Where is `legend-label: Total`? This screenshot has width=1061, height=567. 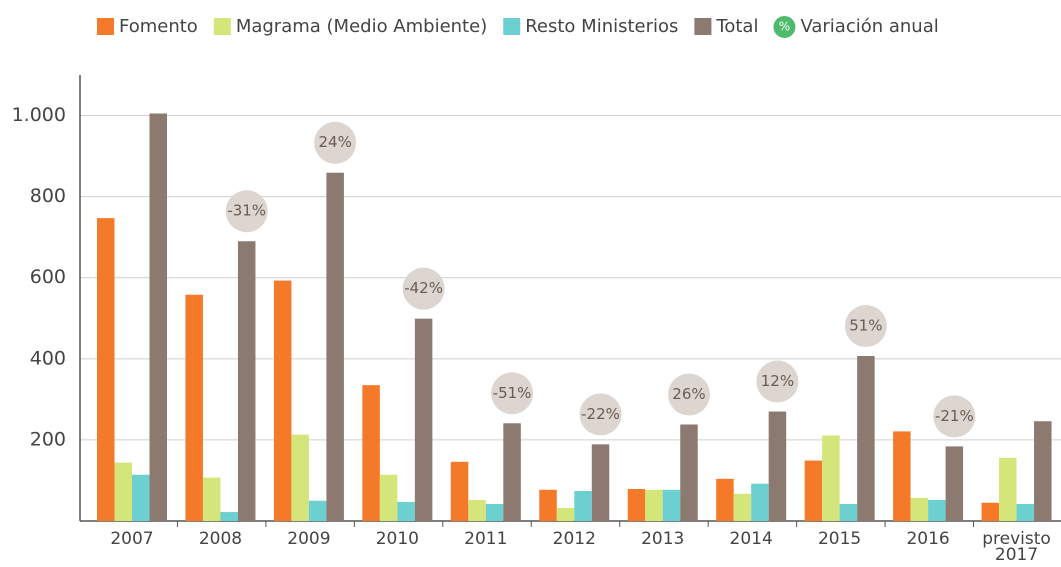 legend-label: Total is located at coordinates (736, 26).